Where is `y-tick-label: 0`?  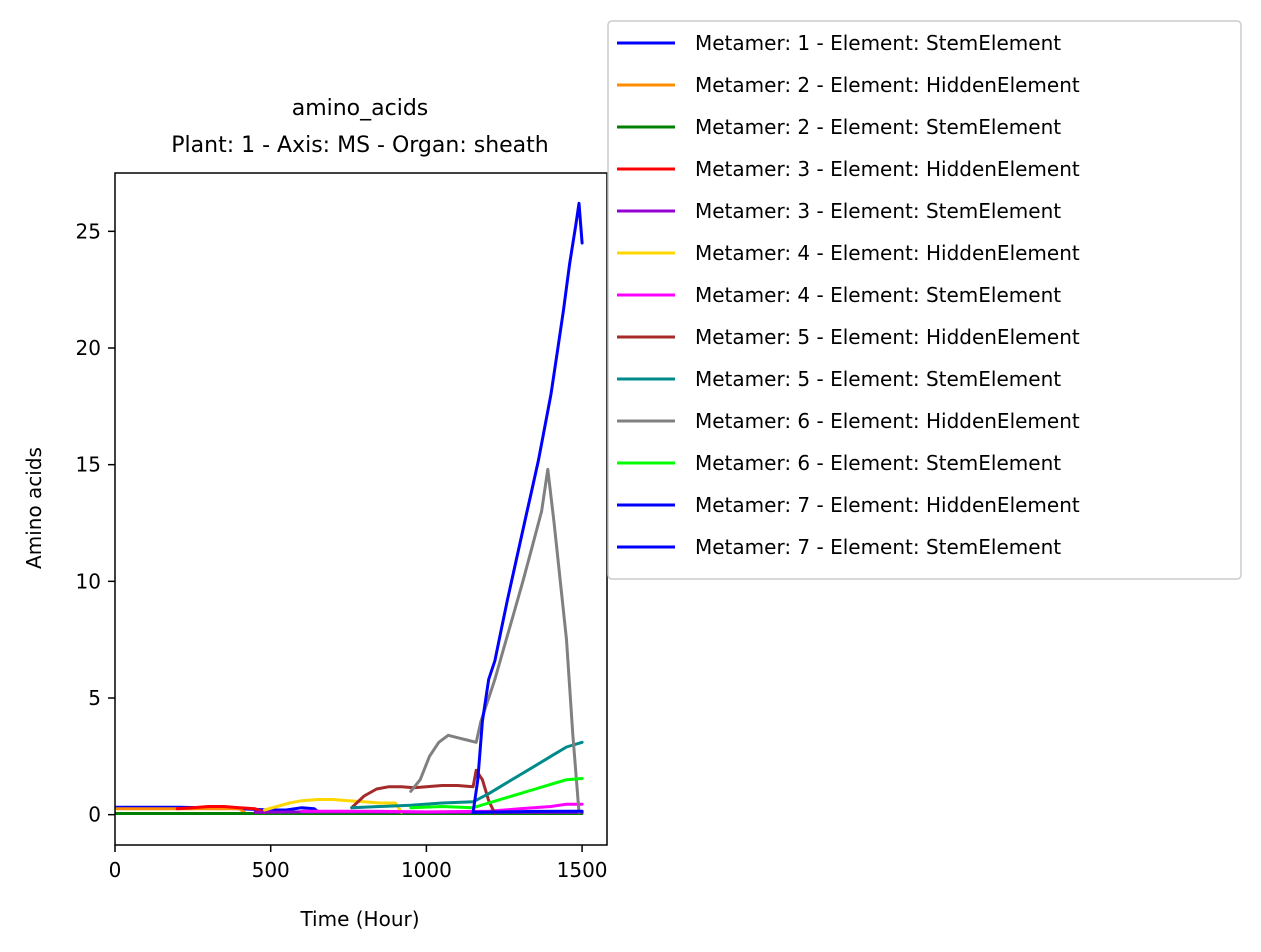
y-tick-label: 0 is located at coordinates (94, 815).